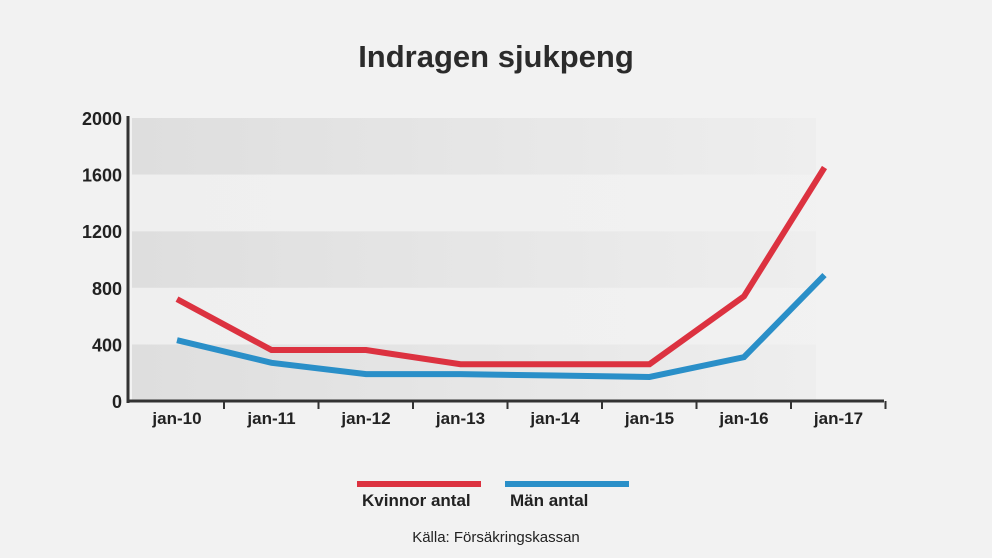 The width and height of the screenshot is (992, 558). I want to click on y-tick-label: 800, so click(107, 289).